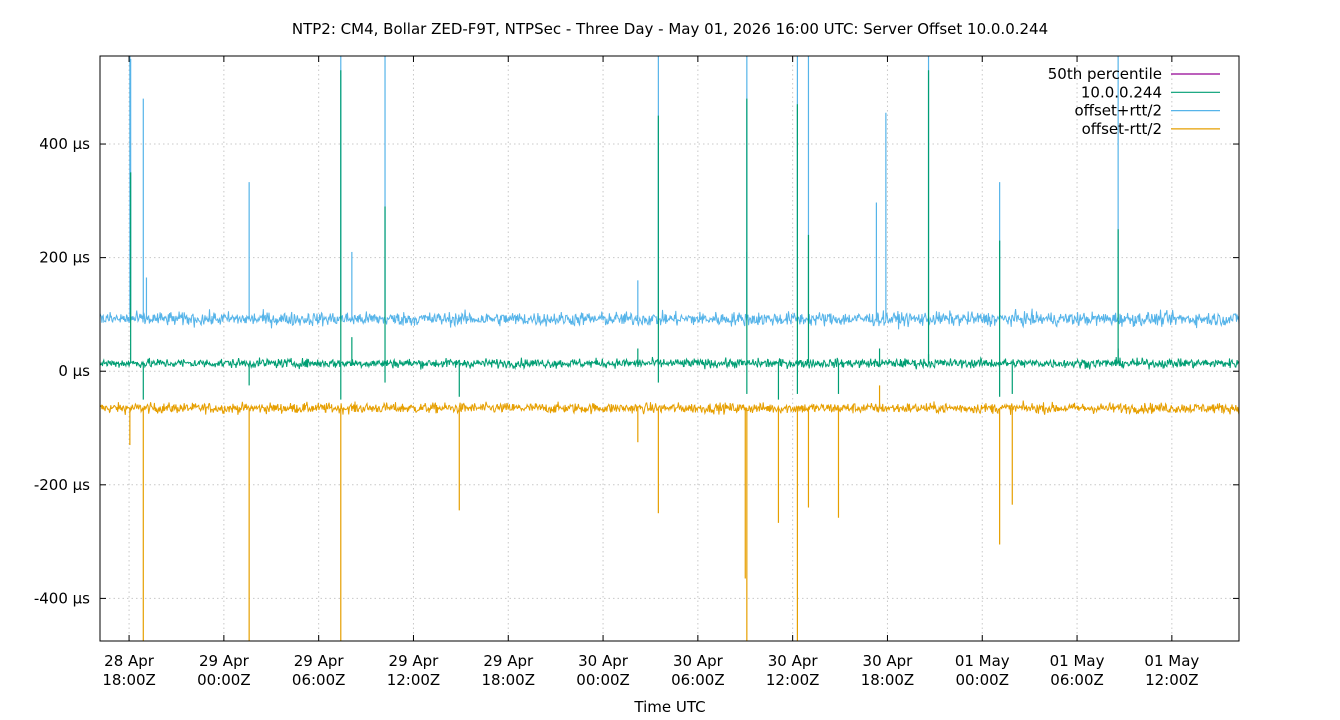  Describe the element at coordinates (1118, 111) in the screenshot. I see `legend-label: offset+rtt/2` at that location.